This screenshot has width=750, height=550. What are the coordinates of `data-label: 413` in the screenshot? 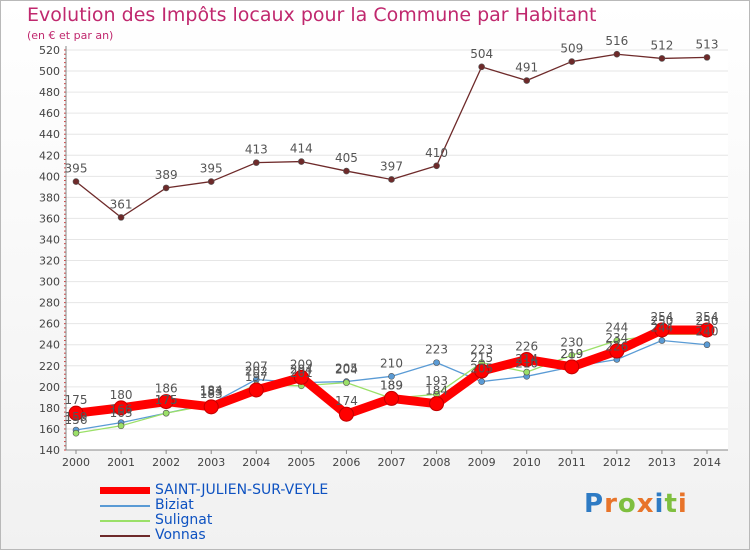 It's located at (256, 150).